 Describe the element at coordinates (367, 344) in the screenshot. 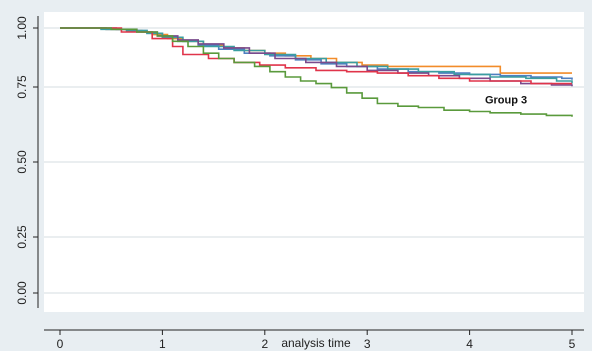

I see `x-tick-label: 3` at that location.